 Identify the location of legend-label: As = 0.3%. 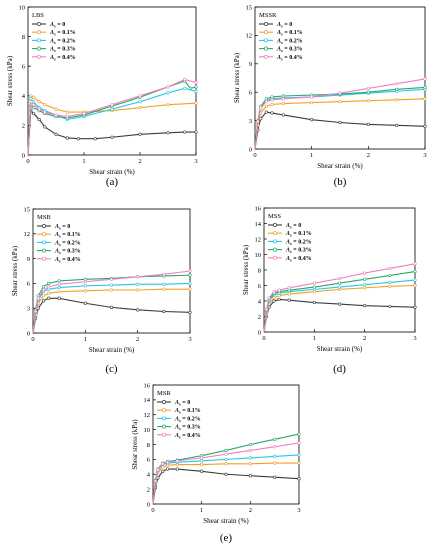
(298, 251).